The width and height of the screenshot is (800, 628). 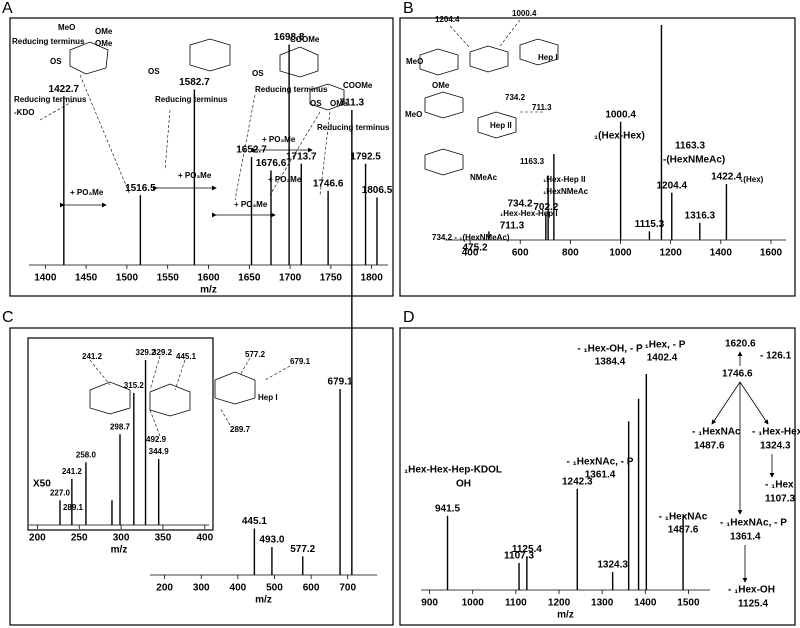 What do you see at coordinates (577, 481) in the screenshot?
I see `peak-label: 1242.3` at bounding box center [577, 481].